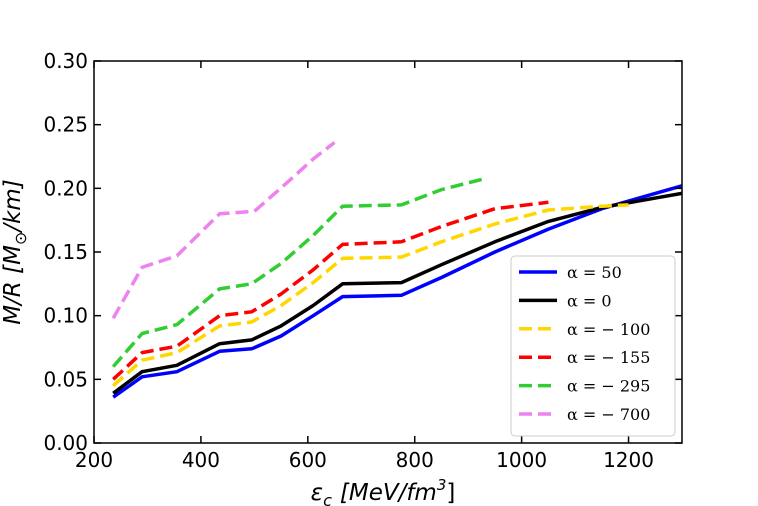 Image resolution: width=758 pixels, height=506 pixels. What do you see at coordinates (608, 386) in the screenshot?
I see `legend-label: α = − 295` at bounding box center [608, 386].